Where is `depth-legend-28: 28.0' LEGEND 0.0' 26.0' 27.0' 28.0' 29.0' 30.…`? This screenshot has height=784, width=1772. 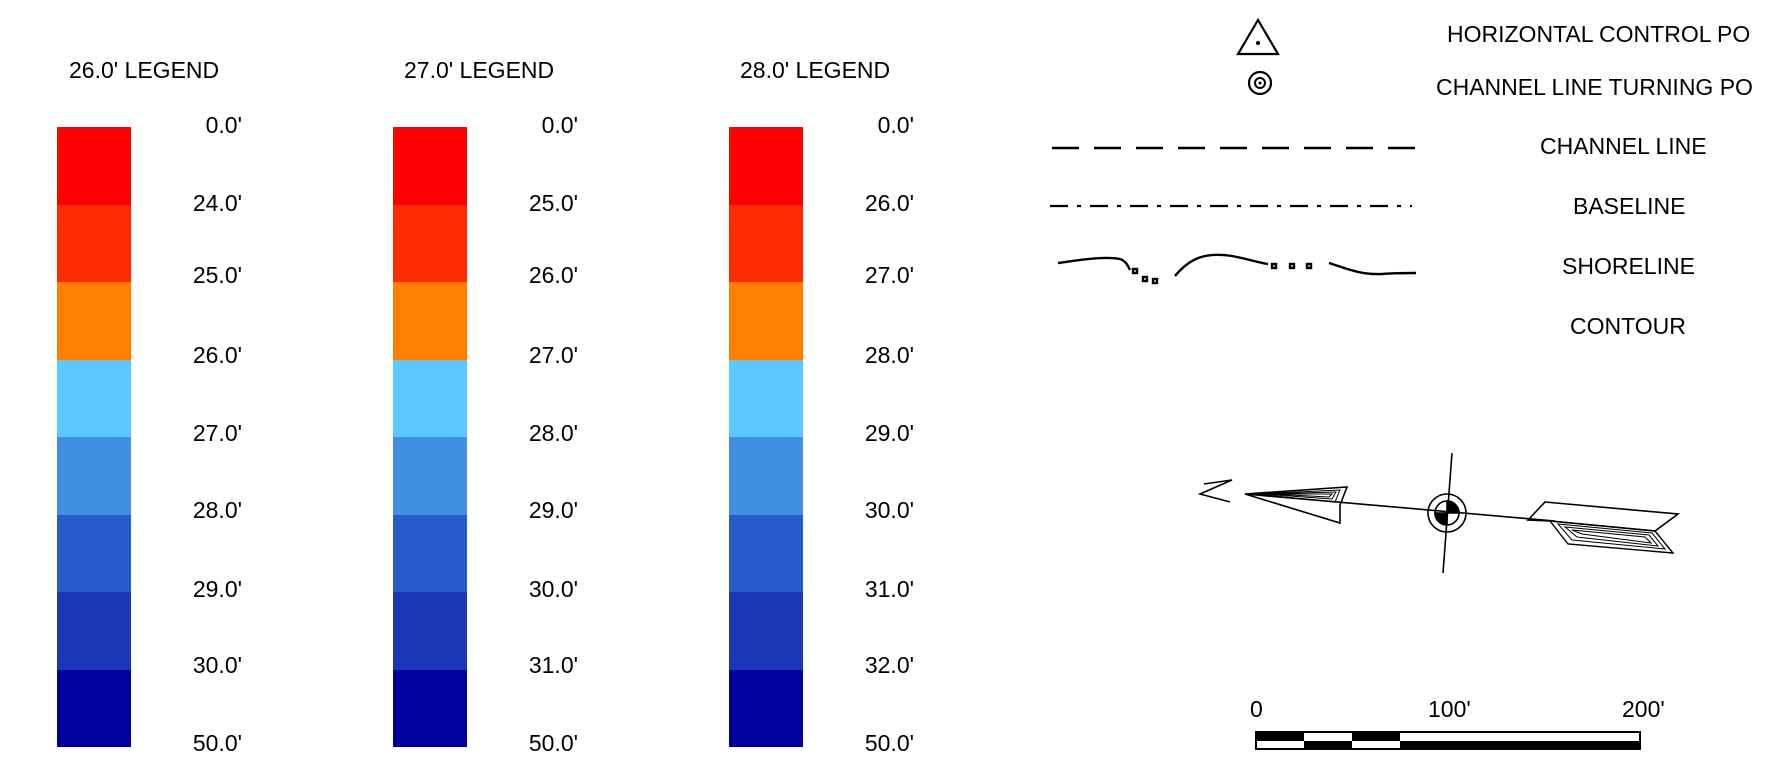
depth-legend-28: 28.0' LEGEND 0.0' 26.0' 27.0' 28.0' 29.0' 30.… is located at coordinates (844, 392).